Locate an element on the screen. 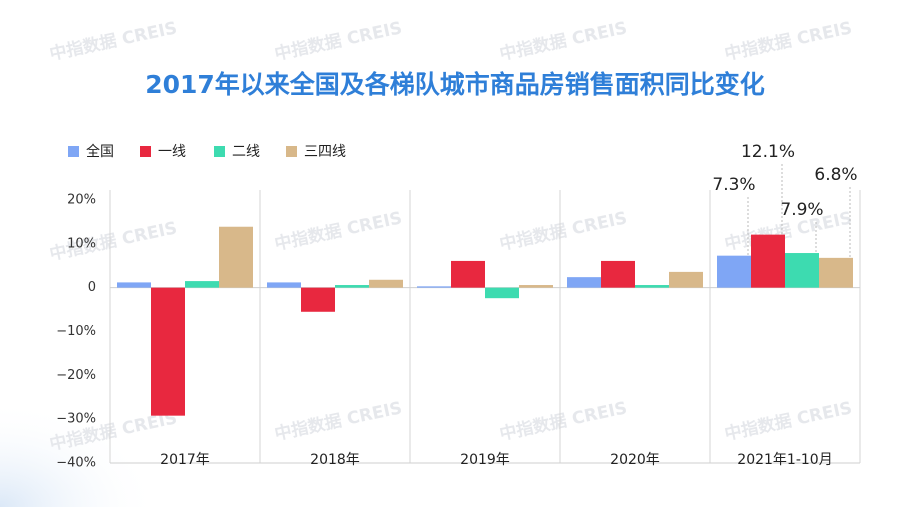  legend-label: 二线 is located at coordinates (246, 152).